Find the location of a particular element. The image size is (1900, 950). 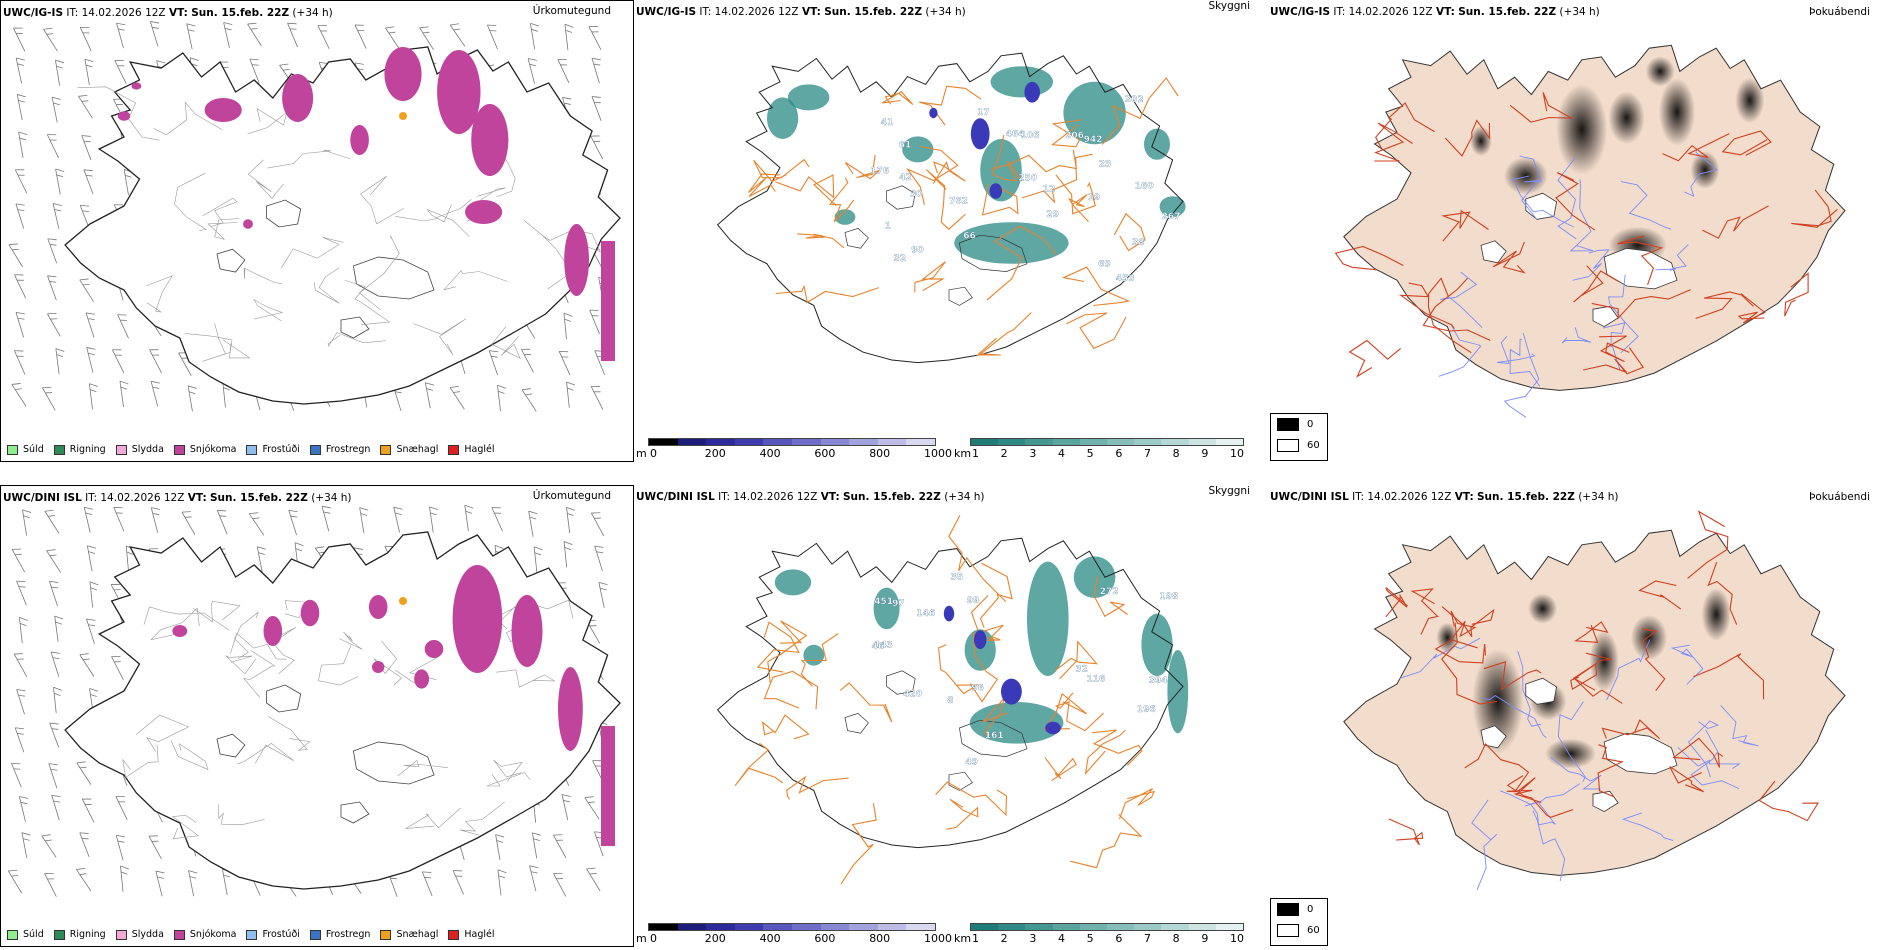

fog-low-index-area is located at coordinates (1716, 614).